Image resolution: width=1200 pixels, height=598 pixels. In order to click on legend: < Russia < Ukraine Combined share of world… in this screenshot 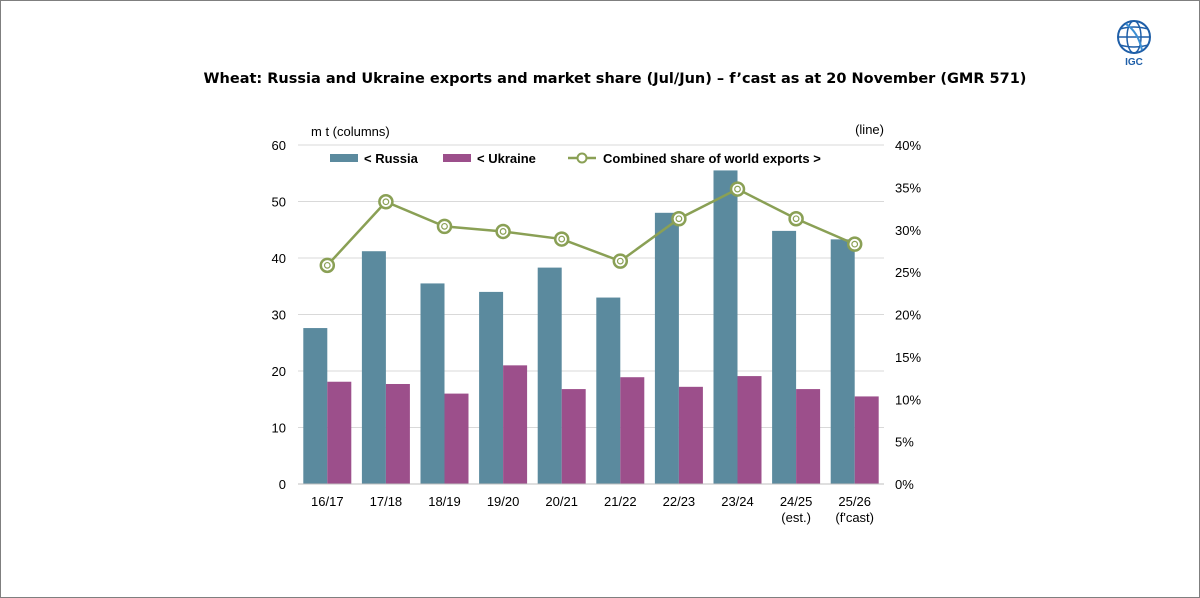, I will do `click(575, 158)`.